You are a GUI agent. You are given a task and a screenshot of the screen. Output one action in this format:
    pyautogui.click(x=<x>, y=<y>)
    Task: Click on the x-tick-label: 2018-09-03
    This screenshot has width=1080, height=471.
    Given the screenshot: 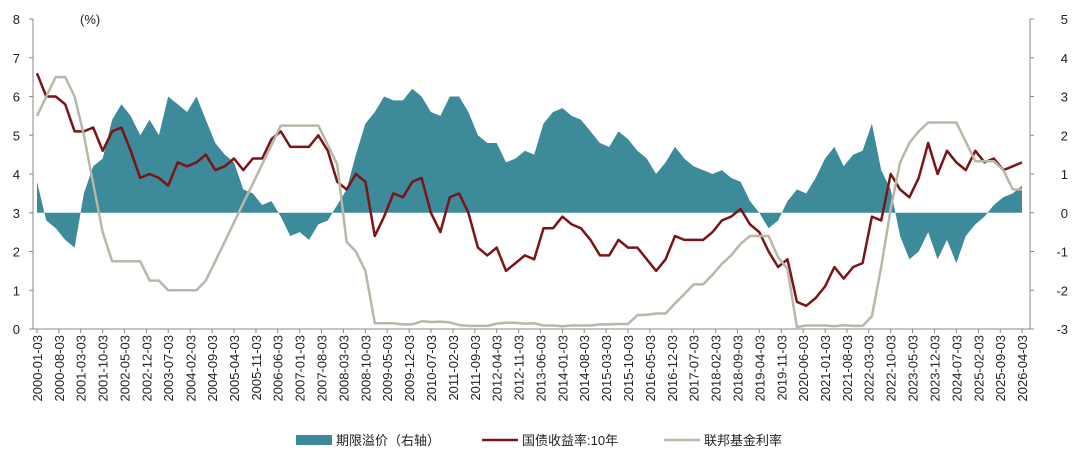 What is the action you would take?
    pyautogui.click(x=738, y=368)
    